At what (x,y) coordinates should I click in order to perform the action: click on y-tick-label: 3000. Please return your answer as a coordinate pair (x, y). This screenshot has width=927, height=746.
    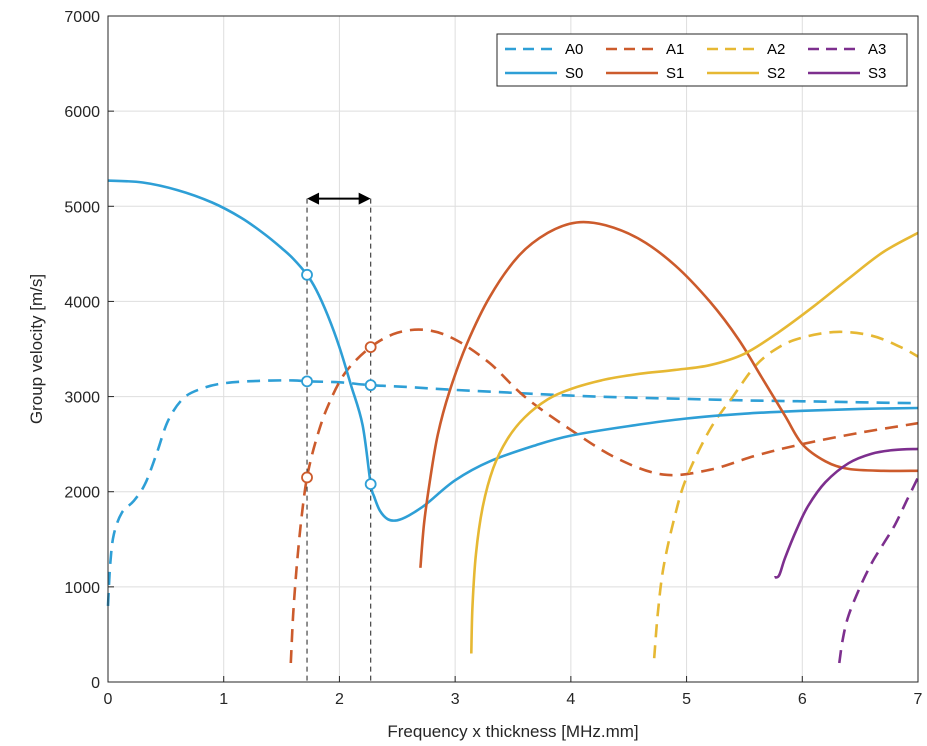
    Looking at the image, I should click on (82, 398).